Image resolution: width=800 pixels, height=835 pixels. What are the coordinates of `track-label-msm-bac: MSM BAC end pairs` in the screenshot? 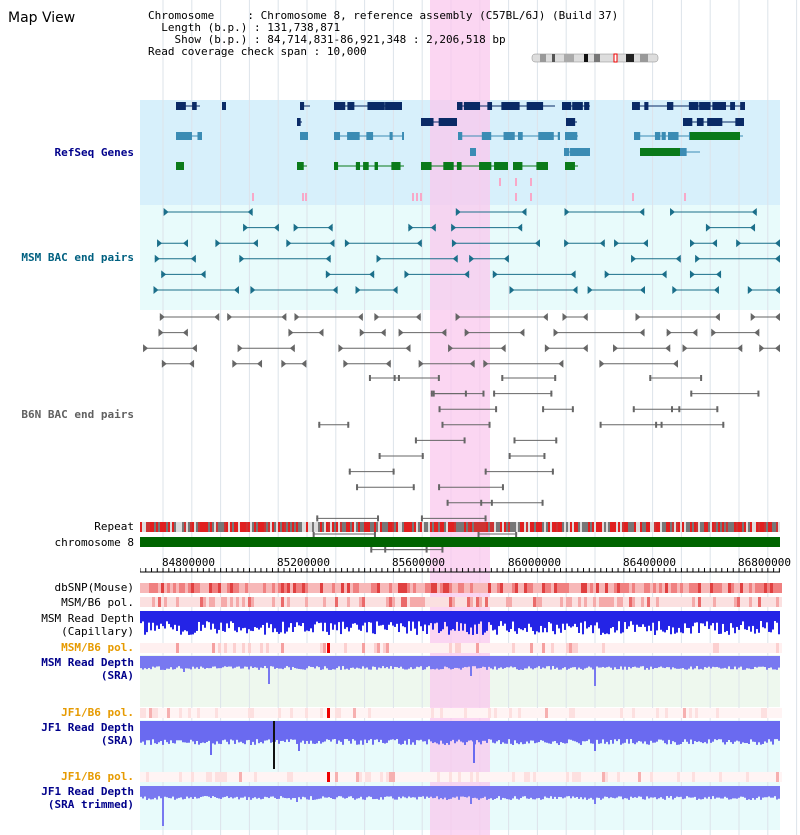 It's located at (77, 257).